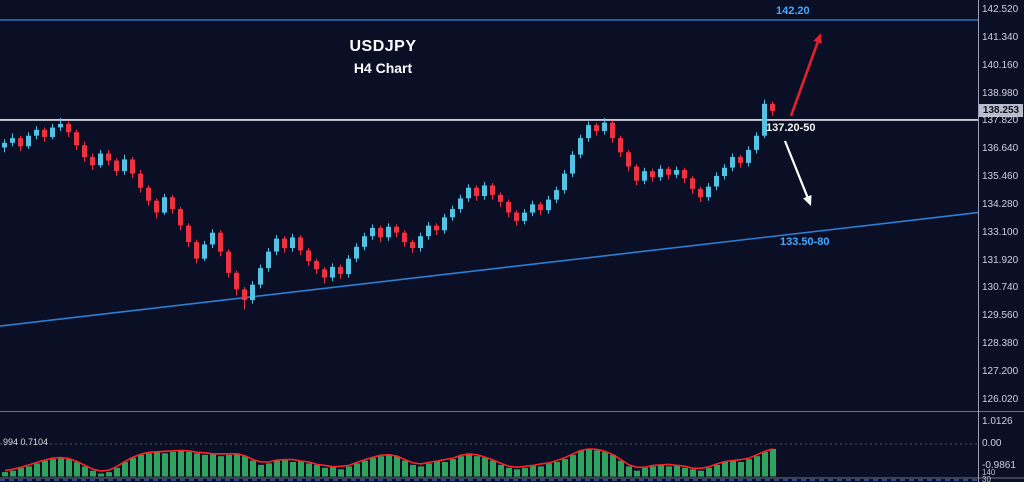 Image resolution: width=1024 pixels, height=482 pixels. I want to click on price-axis-label: 1.0126, so click(997, 421).